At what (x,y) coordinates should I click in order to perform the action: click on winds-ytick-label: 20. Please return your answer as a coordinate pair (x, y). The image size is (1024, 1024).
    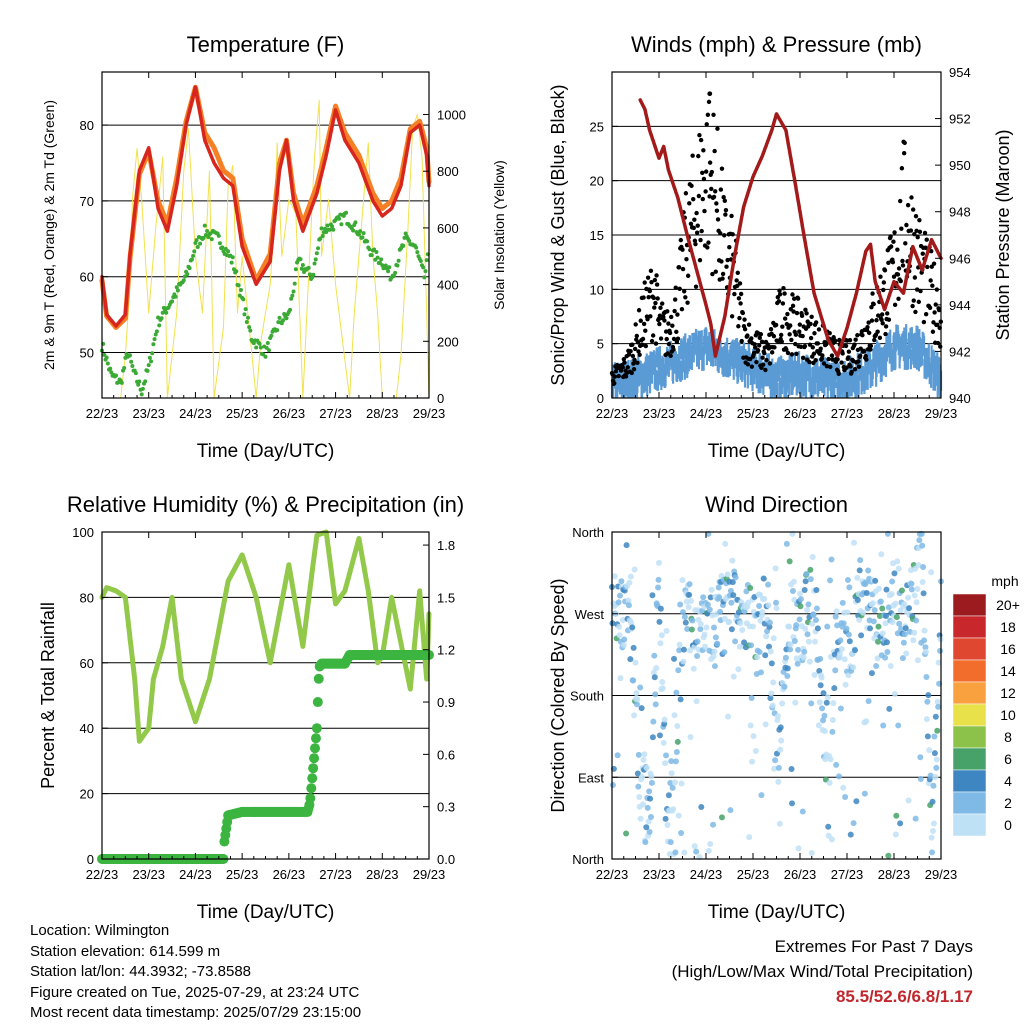
    Looking at the image, I should click on (597, 181).